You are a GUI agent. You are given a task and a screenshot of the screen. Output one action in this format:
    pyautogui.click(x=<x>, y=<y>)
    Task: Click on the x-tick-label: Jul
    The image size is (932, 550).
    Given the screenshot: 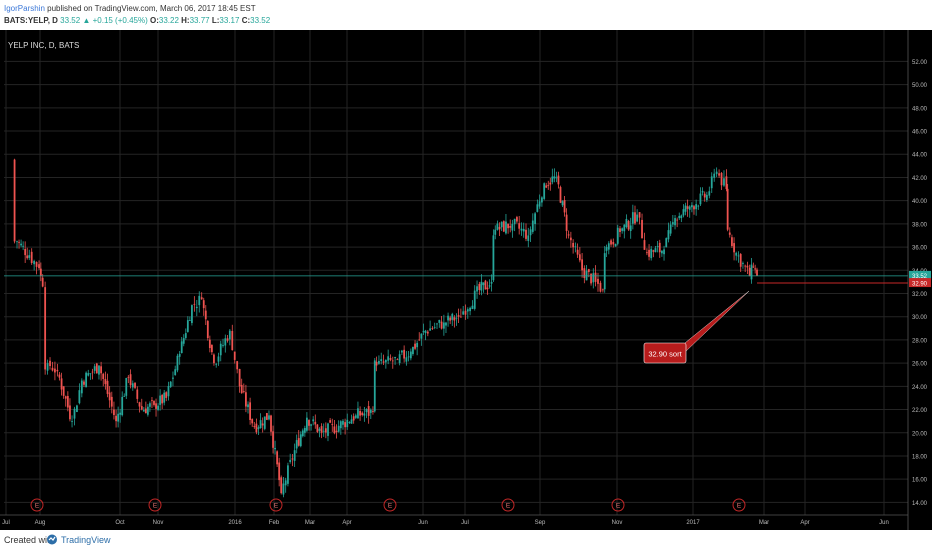 What is the action you would take?
    pyautogui.click(x=465, y=523)
    